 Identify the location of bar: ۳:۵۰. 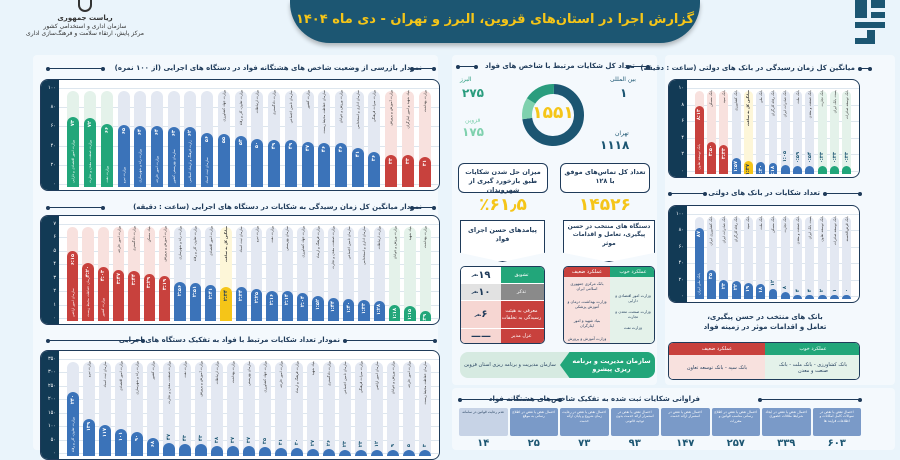
(711, 158).